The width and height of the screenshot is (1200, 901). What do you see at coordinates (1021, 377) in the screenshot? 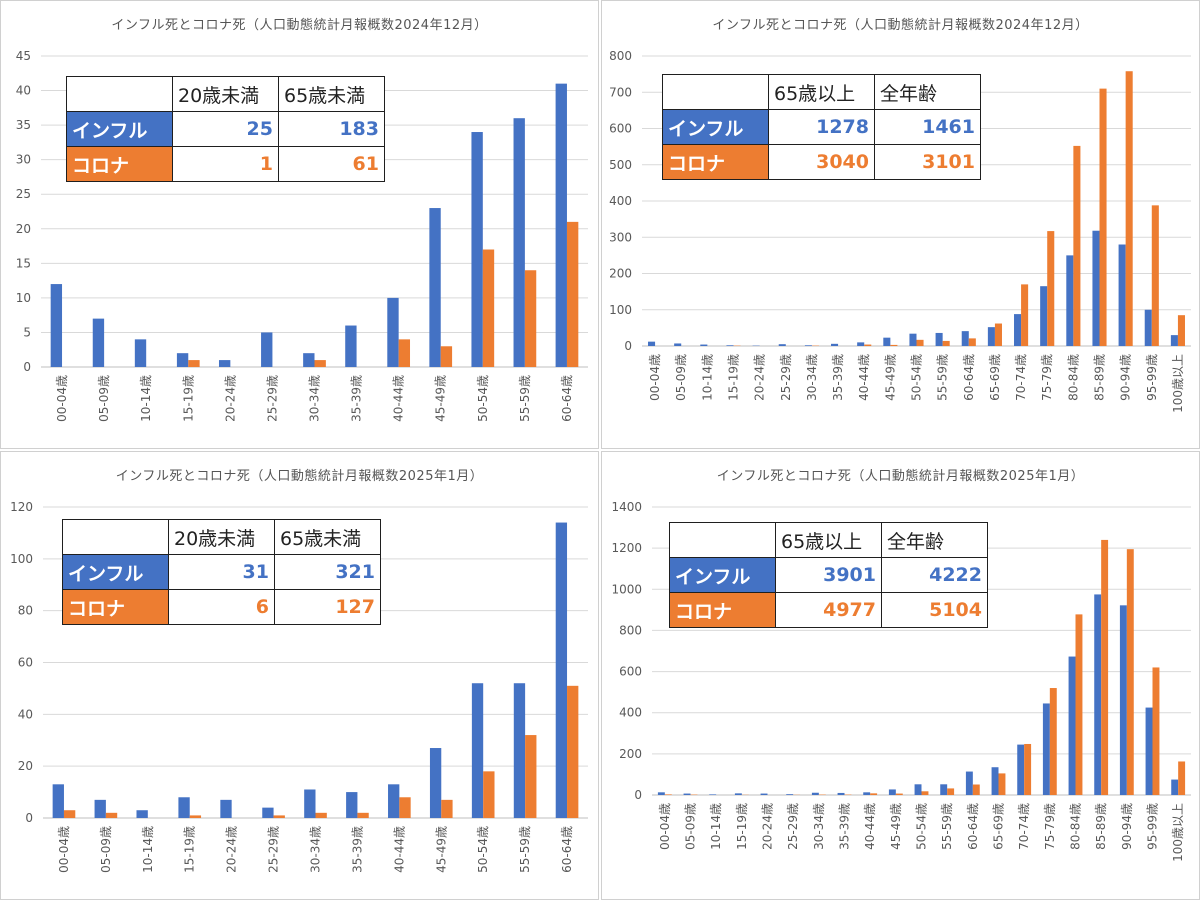
I see `x-tick-label: 70-74歳` at bounding box center [1021, 377].